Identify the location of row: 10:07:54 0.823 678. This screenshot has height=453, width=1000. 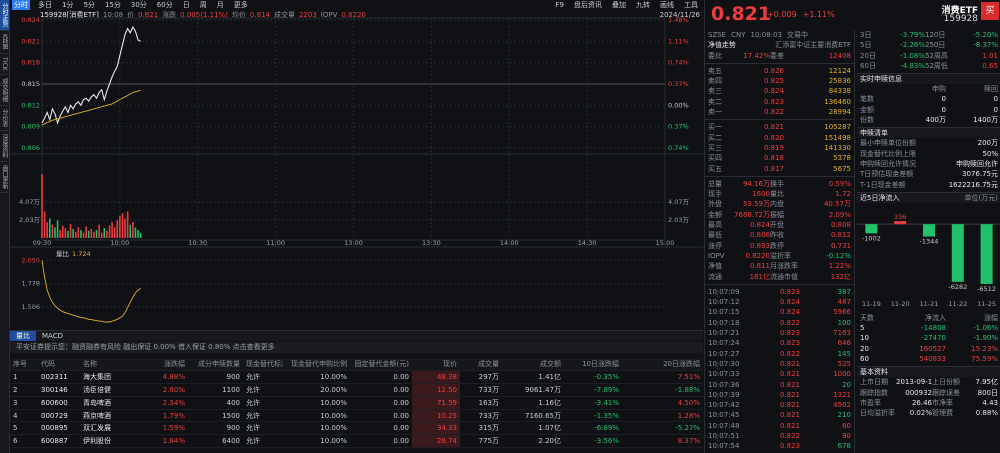
(779, 446).